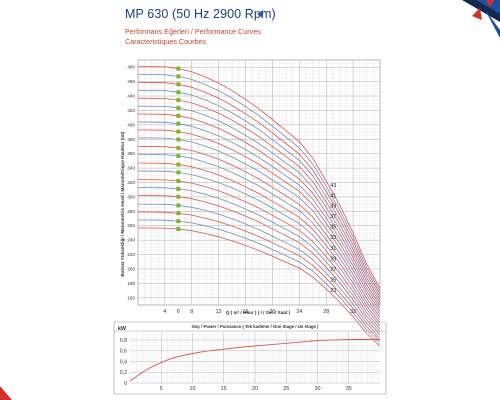 The height and width of the screenshot is (400, 500). I want to click on main-y-tick-label: 300, so click(131, 196).